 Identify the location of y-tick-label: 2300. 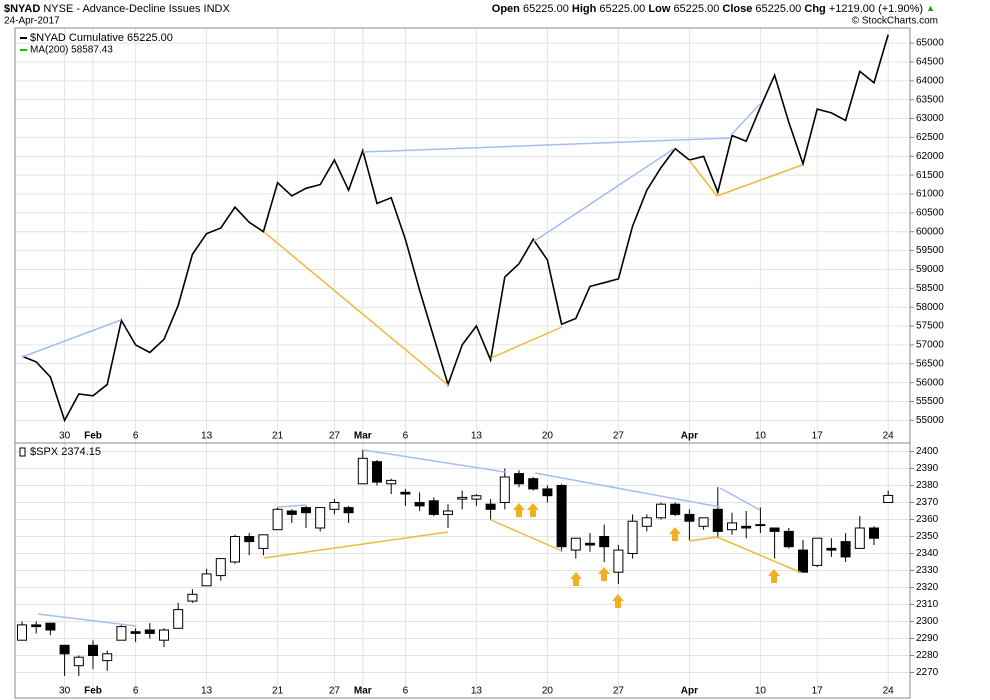
(927, 621).